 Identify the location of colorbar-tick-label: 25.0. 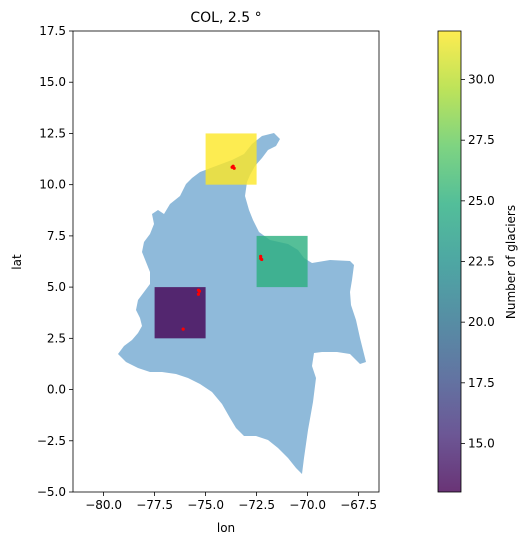
(481, 201).